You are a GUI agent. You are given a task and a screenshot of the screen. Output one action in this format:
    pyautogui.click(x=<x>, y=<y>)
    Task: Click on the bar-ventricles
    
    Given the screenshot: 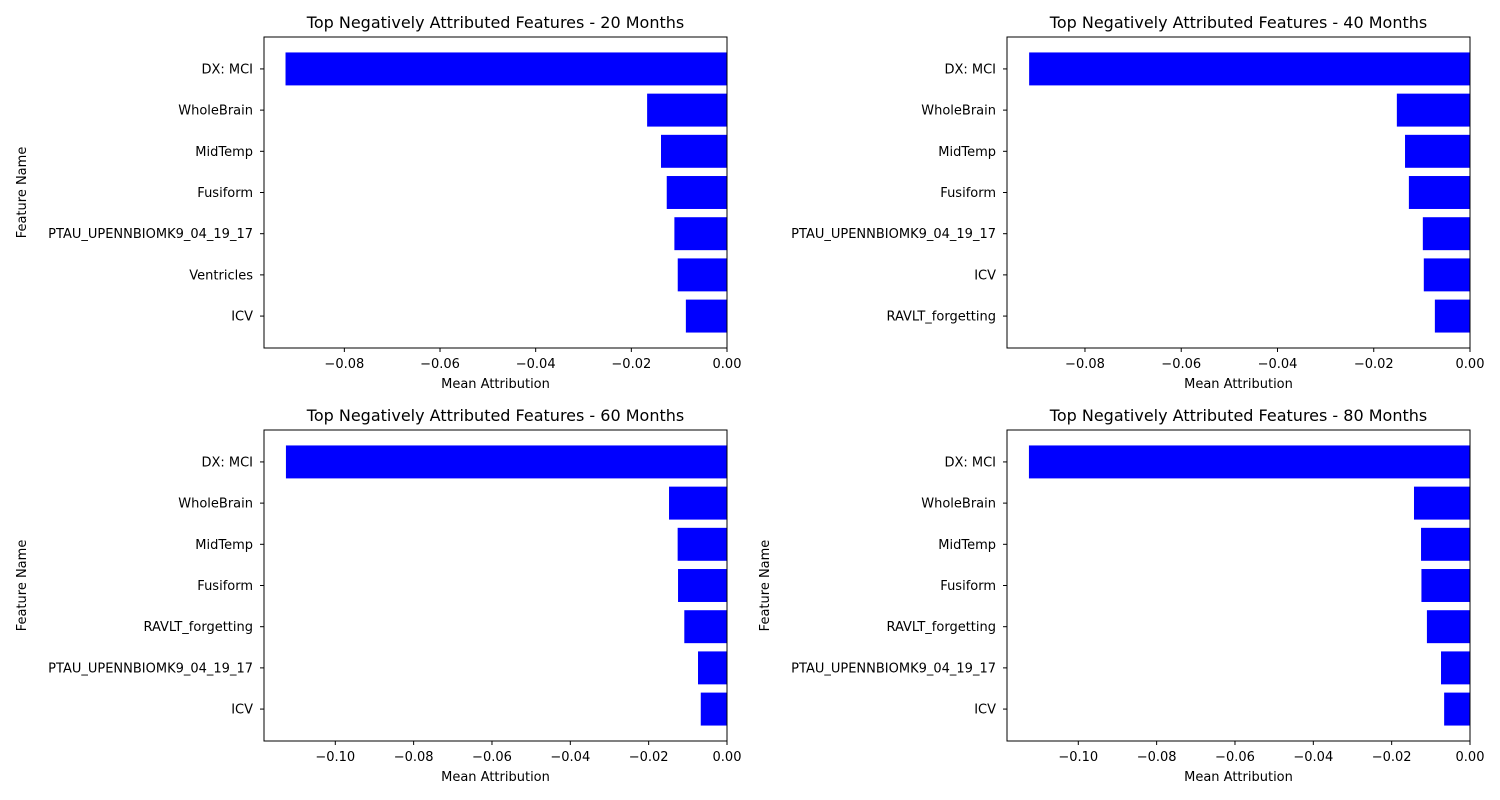 What is the action you would take?
    pyautogui.click(x=702, y=275)
    